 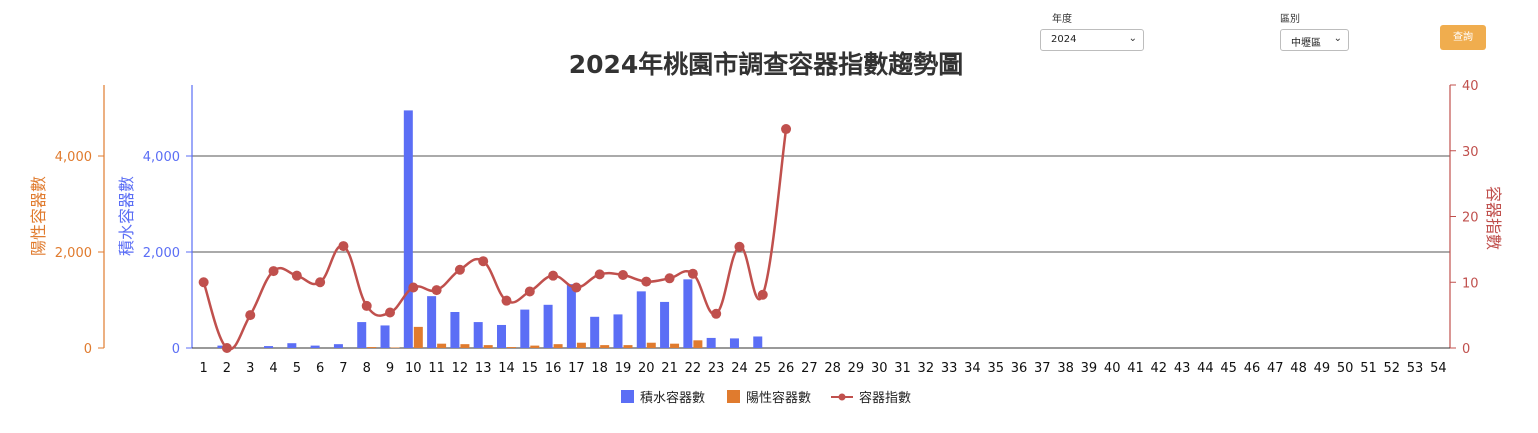 I want to click on legend-water-label: 積水容器數, so click(x=672, y=398).